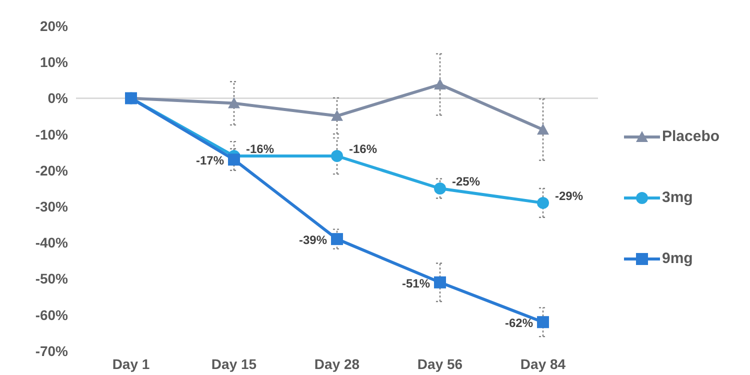 This screenshot has height=375, width=750. Describe the element at coordinates (440, 364) in the screenshot. I see `x-tick-label: Day 56` at that location.